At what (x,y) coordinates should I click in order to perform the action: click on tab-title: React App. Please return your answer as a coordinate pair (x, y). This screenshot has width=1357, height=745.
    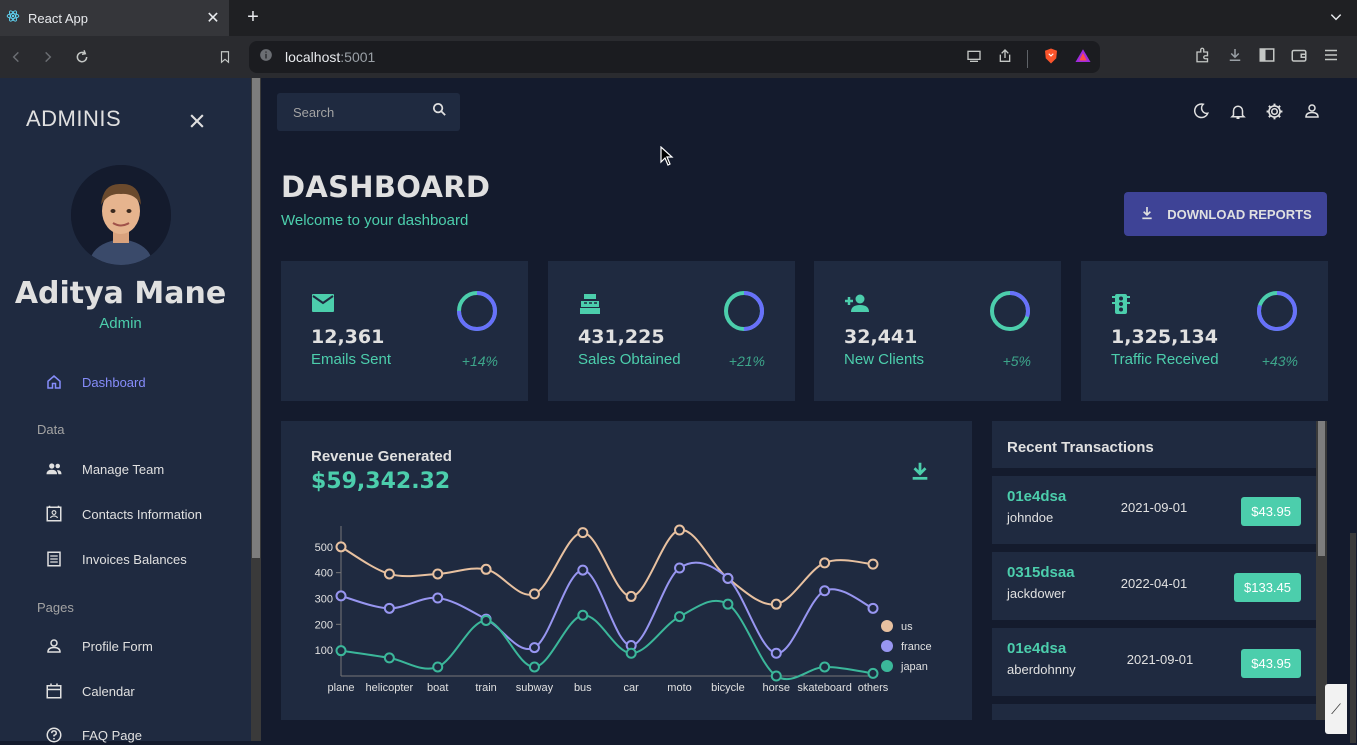
    Looking at the image, I should click on (58, 18).